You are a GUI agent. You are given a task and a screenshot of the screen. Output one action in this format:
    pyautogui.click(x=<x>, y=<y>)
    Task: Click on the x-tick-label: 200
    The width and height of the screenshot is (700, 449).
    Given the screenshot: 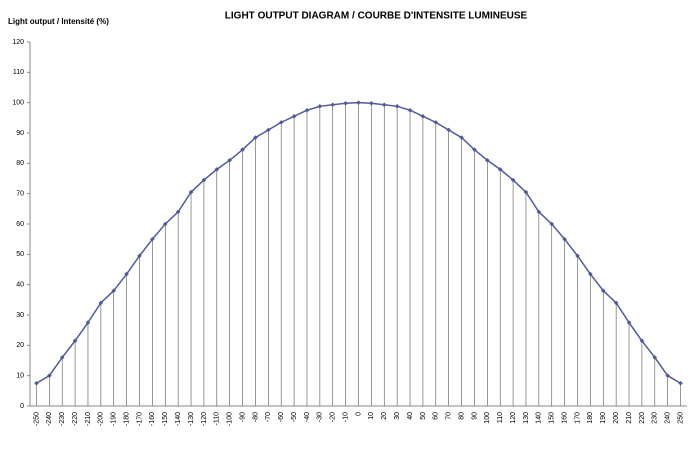 What is the action you would take?
    pyautogui.click(x=616, y=418)
    